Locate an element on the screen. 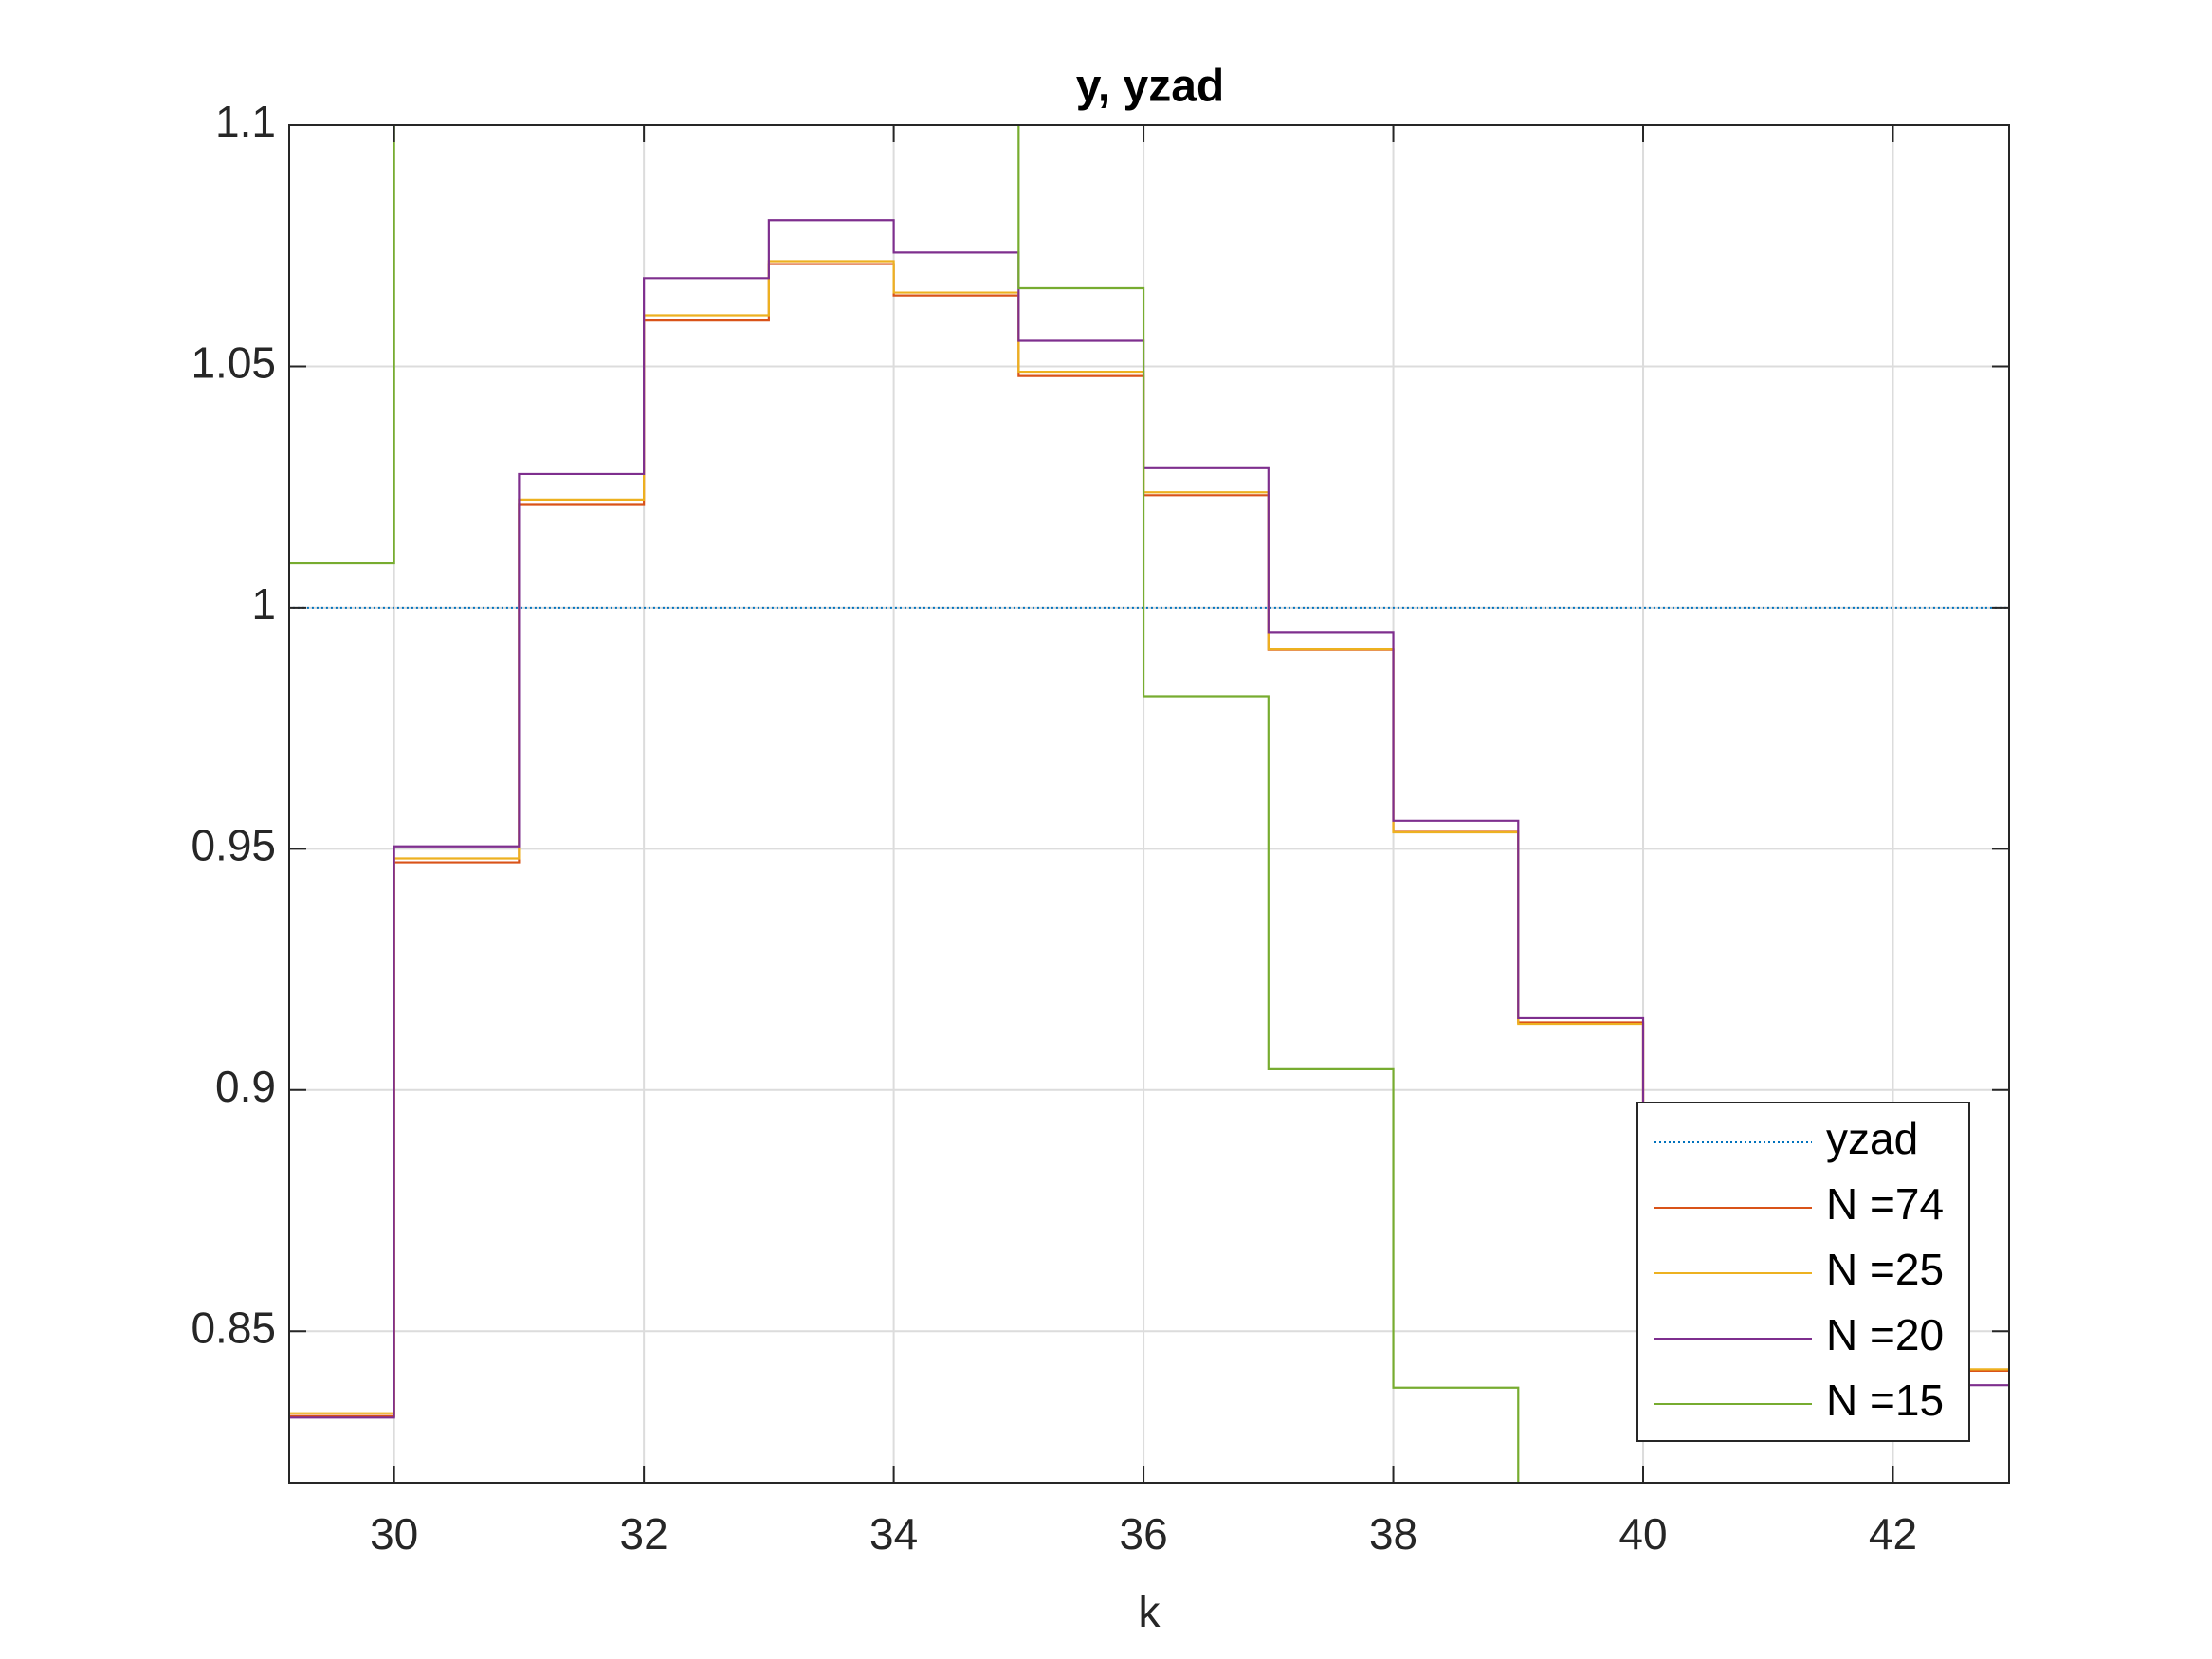 This screenshot has height=1659, width=2212. x-tick-label: 30 is located at coordinates (394, 1534).